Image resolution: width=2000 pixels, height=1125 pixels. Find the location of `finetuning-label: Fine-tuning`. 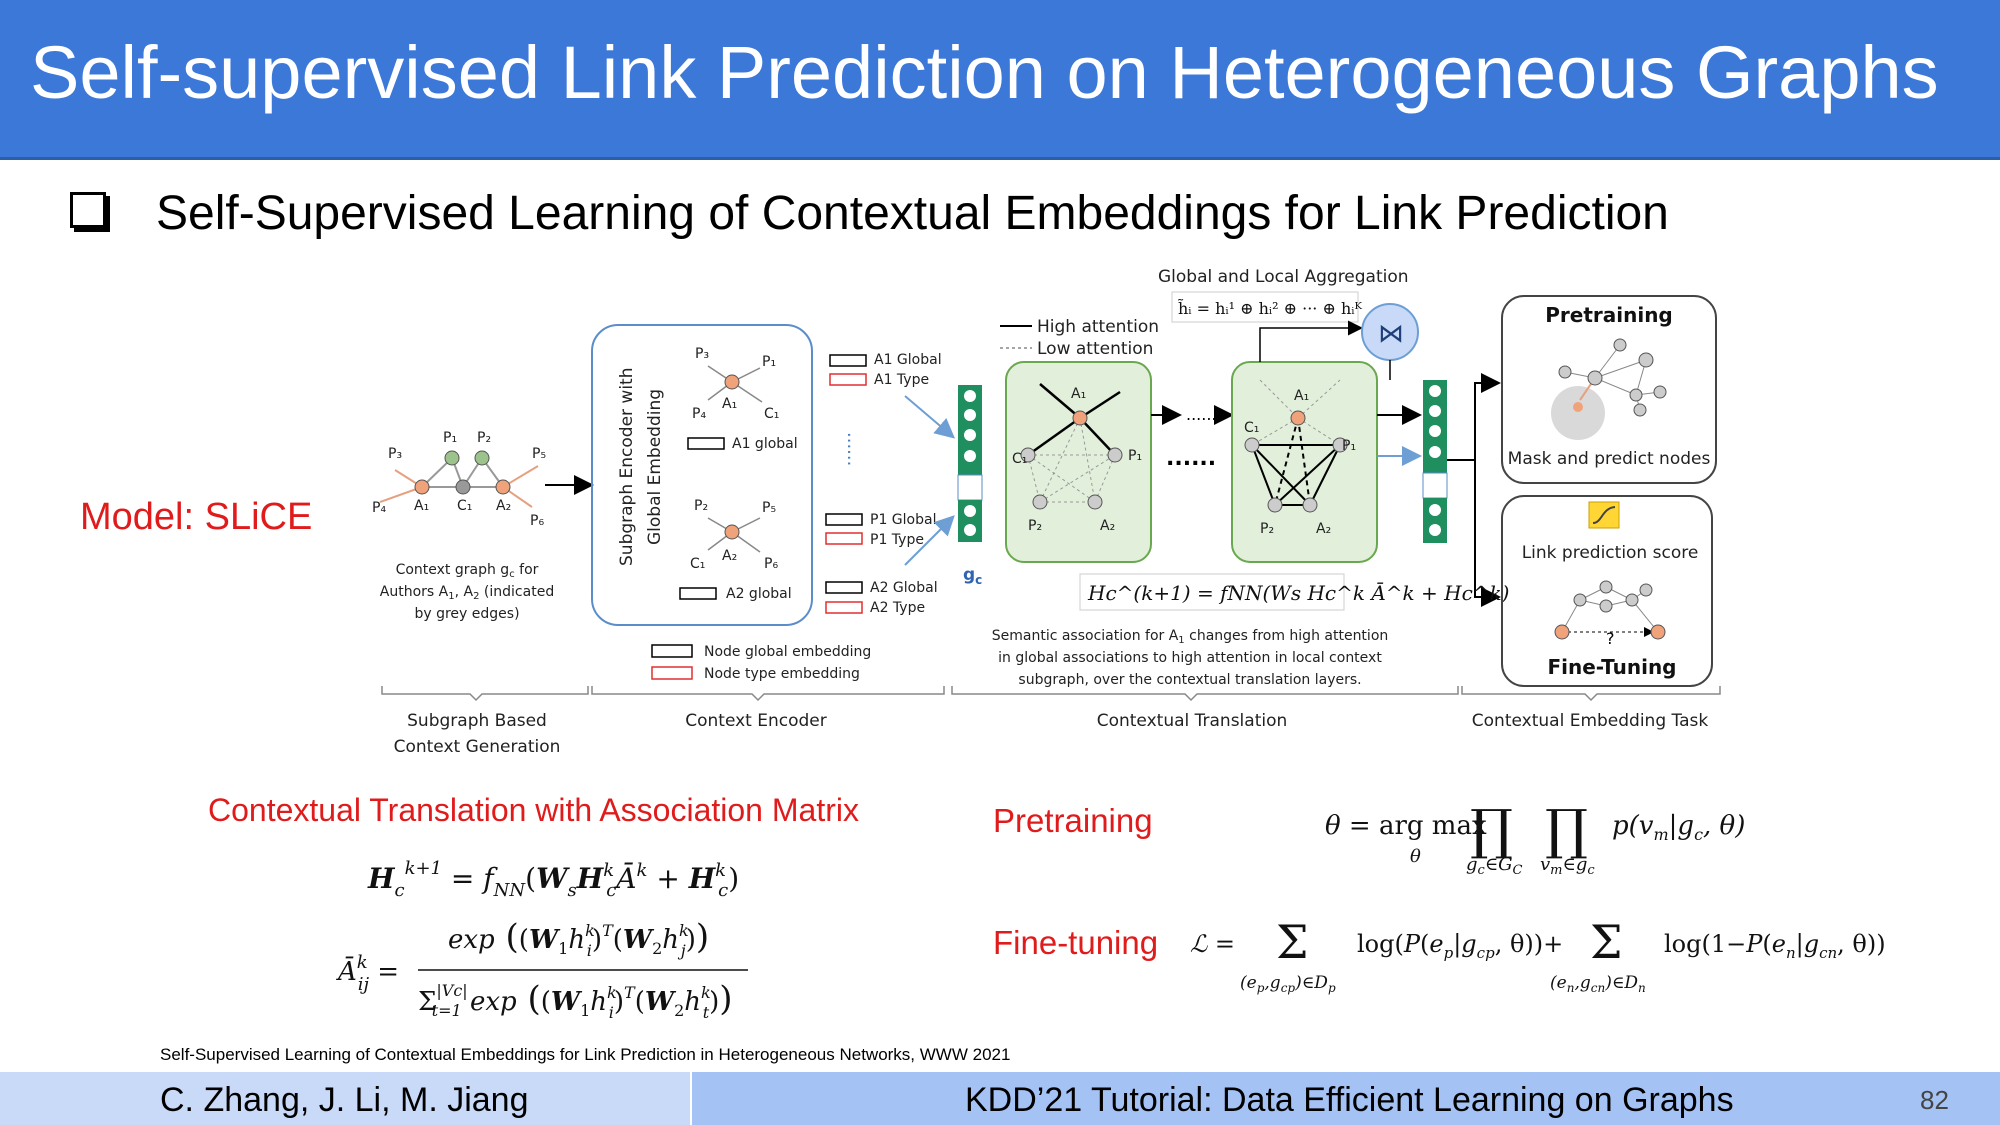

finetuning-label: Fine-tuning is located at coordinates (1076, 942).